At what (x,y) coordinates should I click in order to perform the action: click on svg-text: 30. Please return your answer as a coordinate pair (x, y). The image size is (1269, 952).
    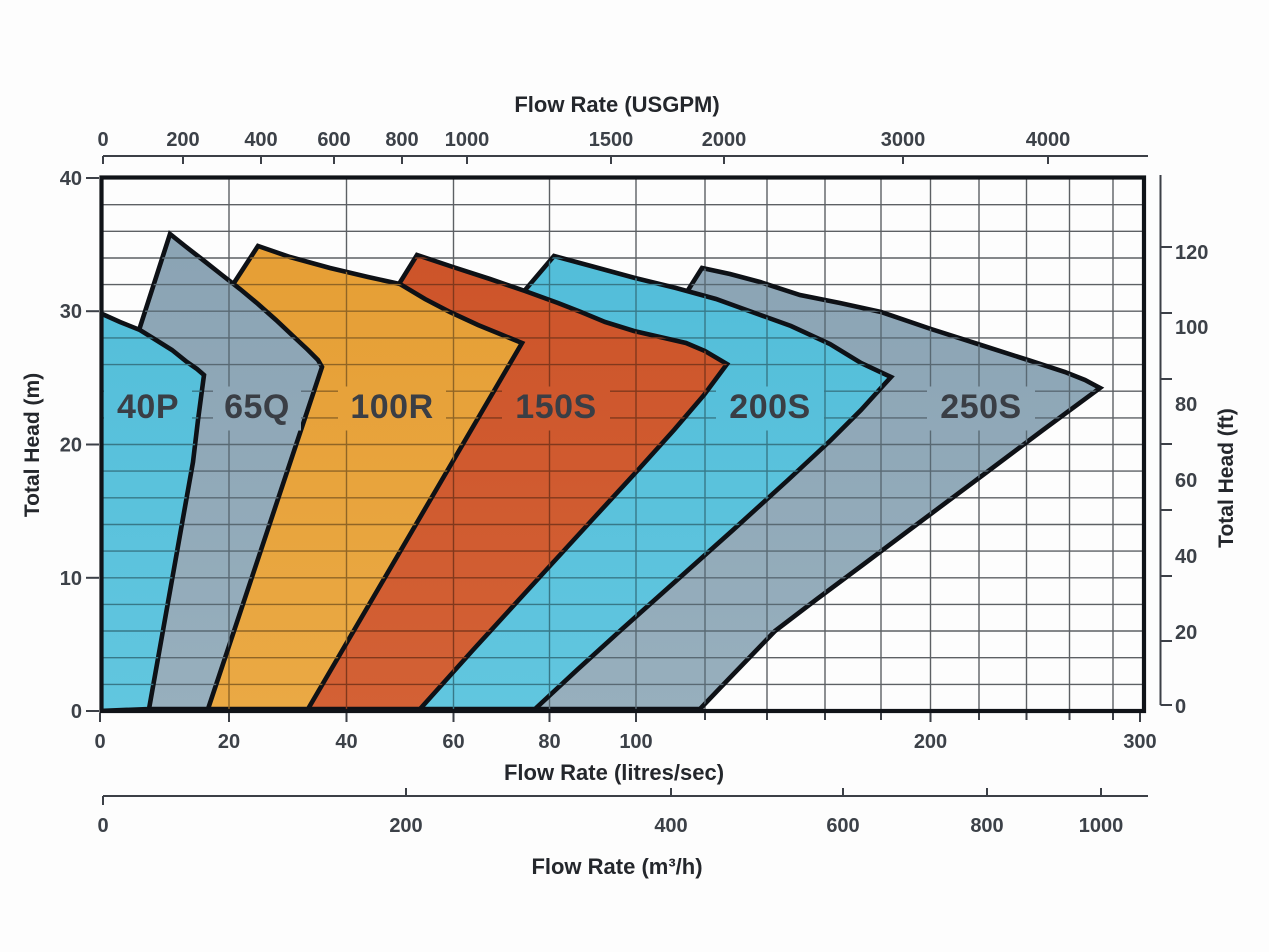
    Looking at the image, I should click on (71, 312).